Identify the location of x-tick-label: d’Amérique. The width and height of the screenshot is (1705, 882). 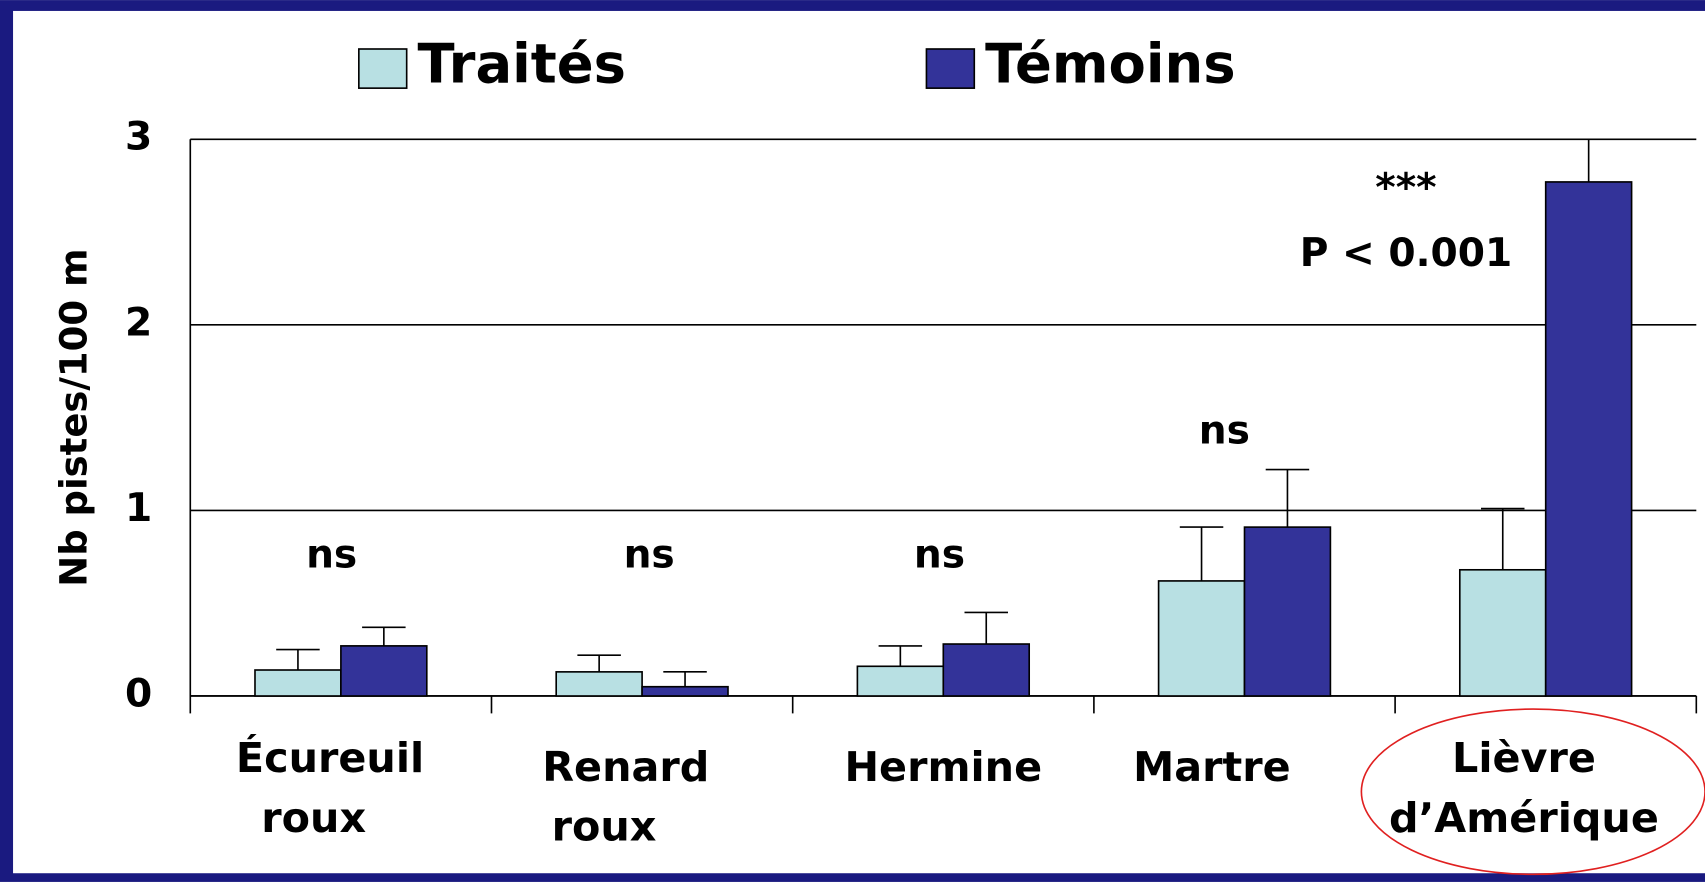
(1524, 818).